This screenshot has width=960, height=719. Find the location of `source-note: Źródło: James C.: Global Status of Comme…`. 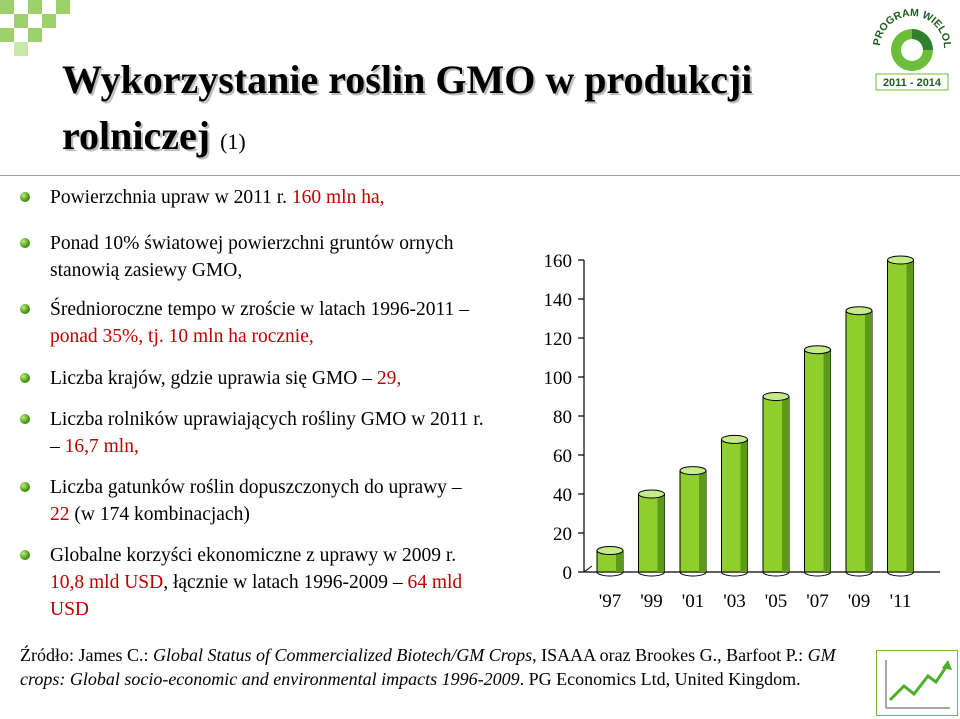

source-note: Źródło: James C.: Global Status of Comme… is located at coordinates (428, 667).